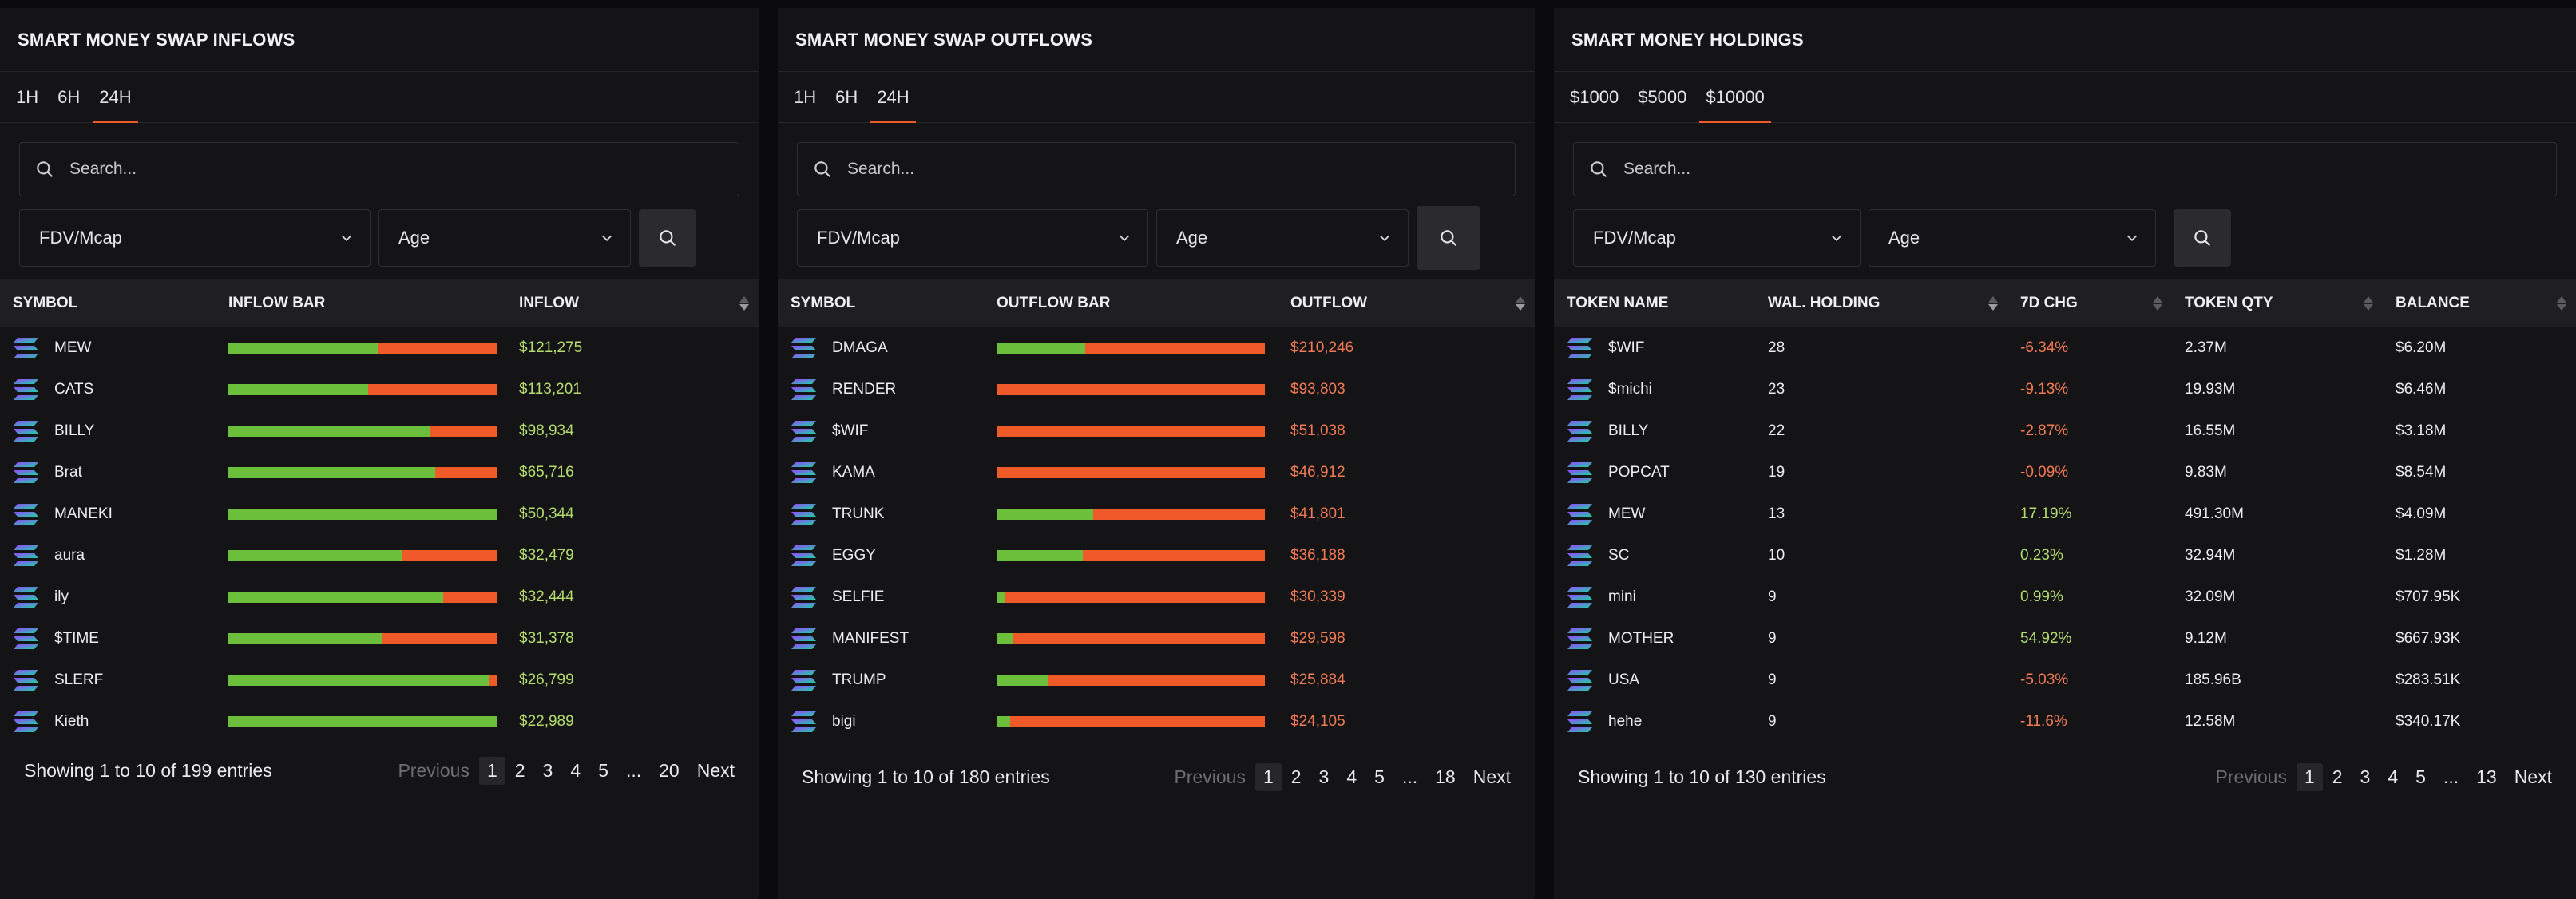 The width and height of the screenshot is (2576, 899). What do you see at coordinates (379, 556) in the screenshot?
I see `table-row: aura $32,479` at bounding box center [379, 556].